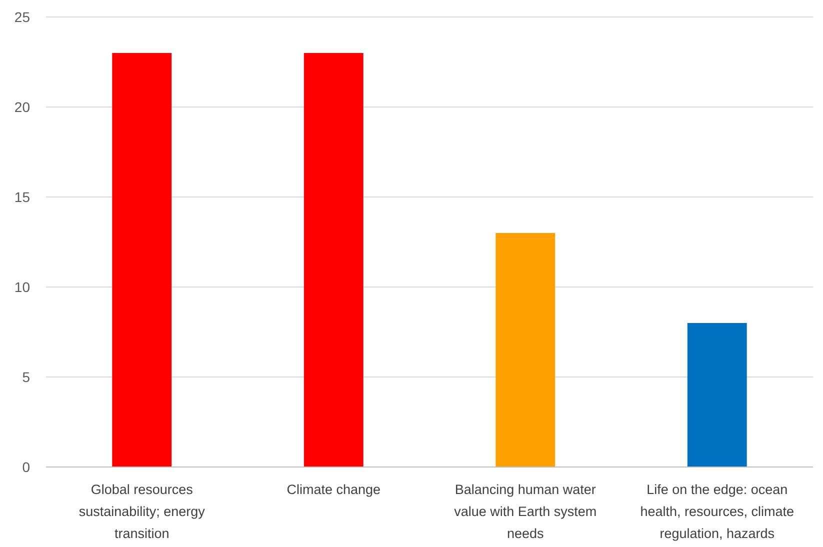 Image resolution: width=823 pixels, height=547 pixels. Describe the element at coordinates (717, 511) in the screenshot. I see `x-tick-label: Life on the edge: ocean health, resources, climate regulation, hazards` at that location.